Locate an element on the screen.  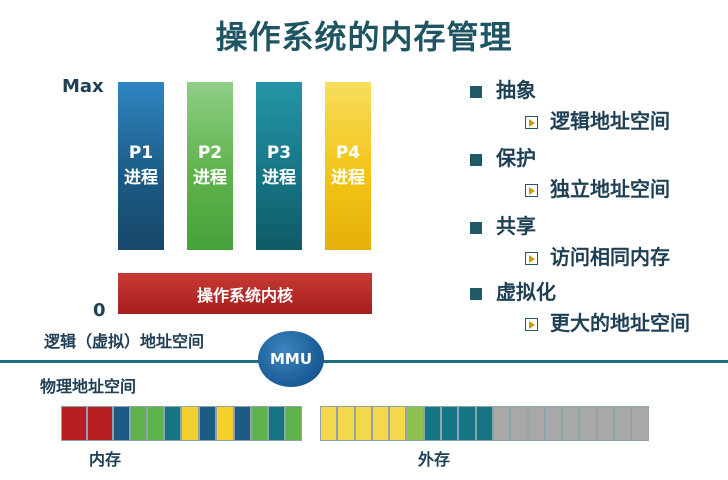
feature-item: 共享 is located at coordinates (503, 224).